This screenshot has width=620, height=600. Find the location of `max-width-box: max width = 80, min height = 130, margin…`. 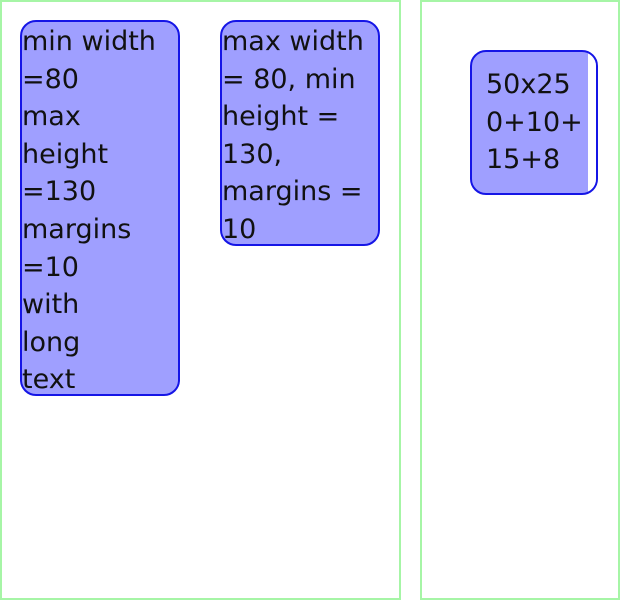

max-width-box: max width = 80, min height = 130, margin… is located at coordinates (300, 133).